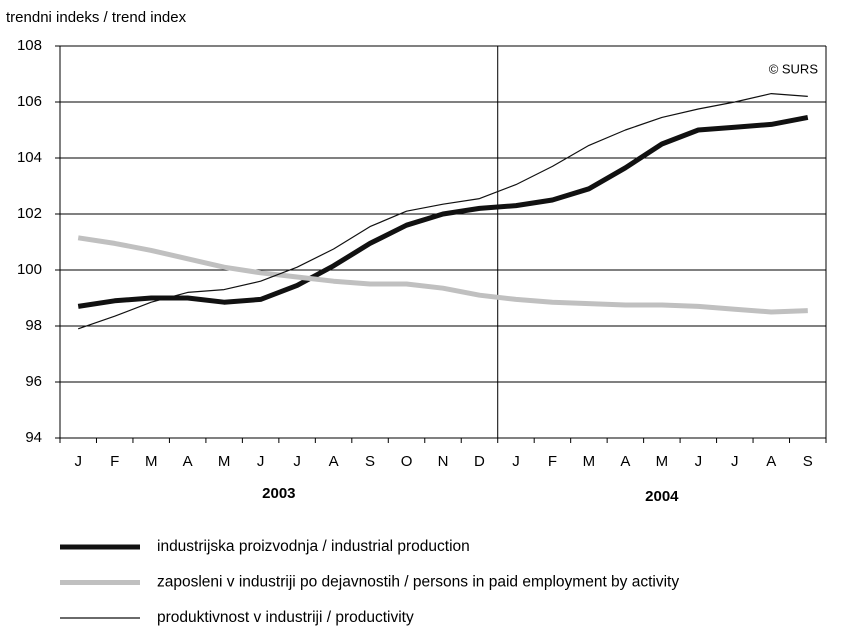 Image resolution: width=858 pixels, height=631 pixels. I want to click on y-tick-label: 102, so click(29, 213).